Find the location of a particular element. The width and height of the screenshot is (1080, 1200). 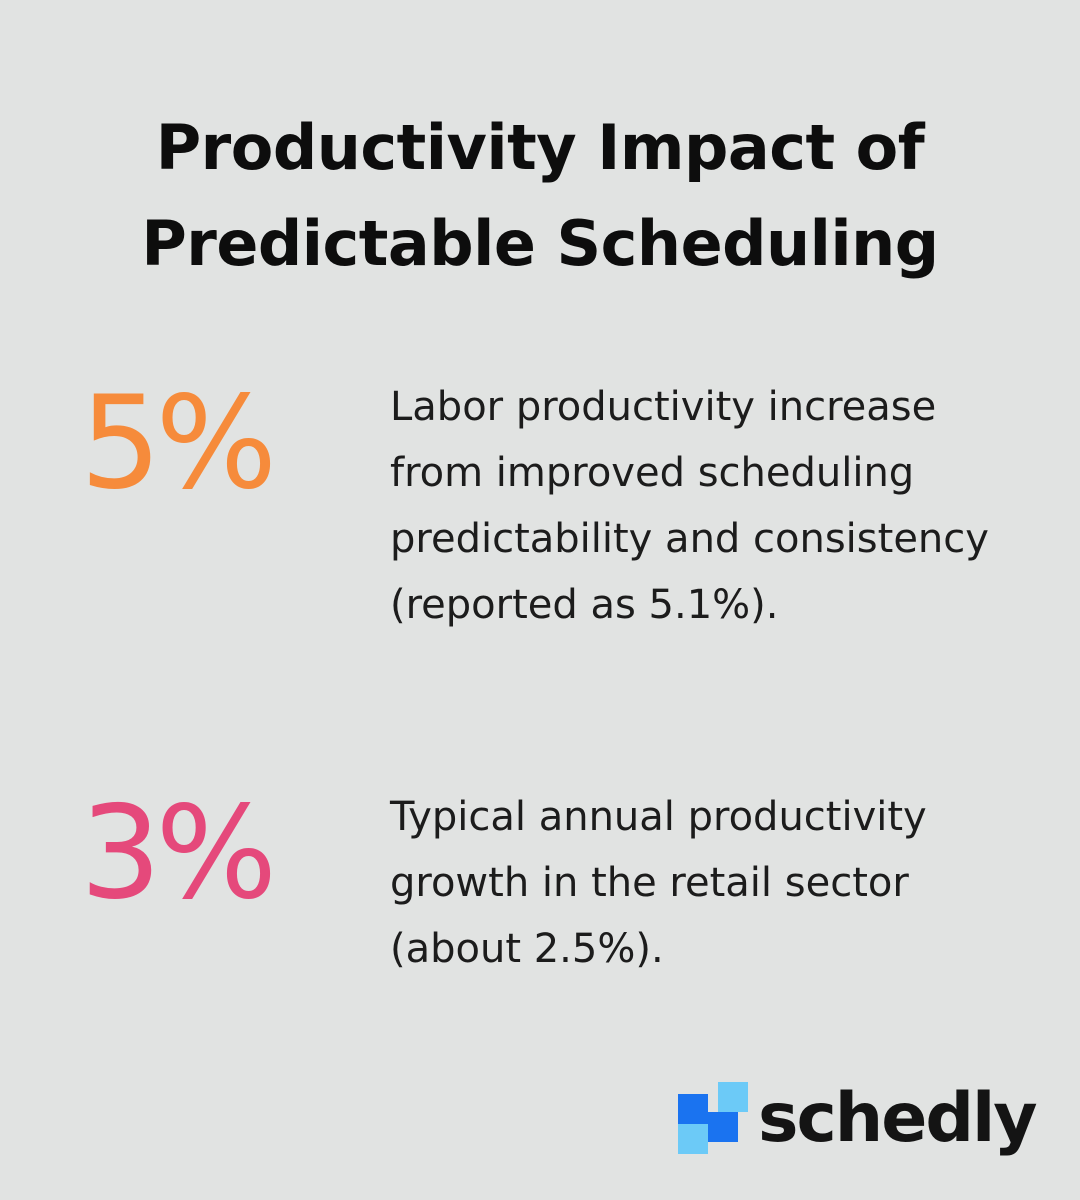

brand-logo: schedly is located at coordinates (863, 1119).